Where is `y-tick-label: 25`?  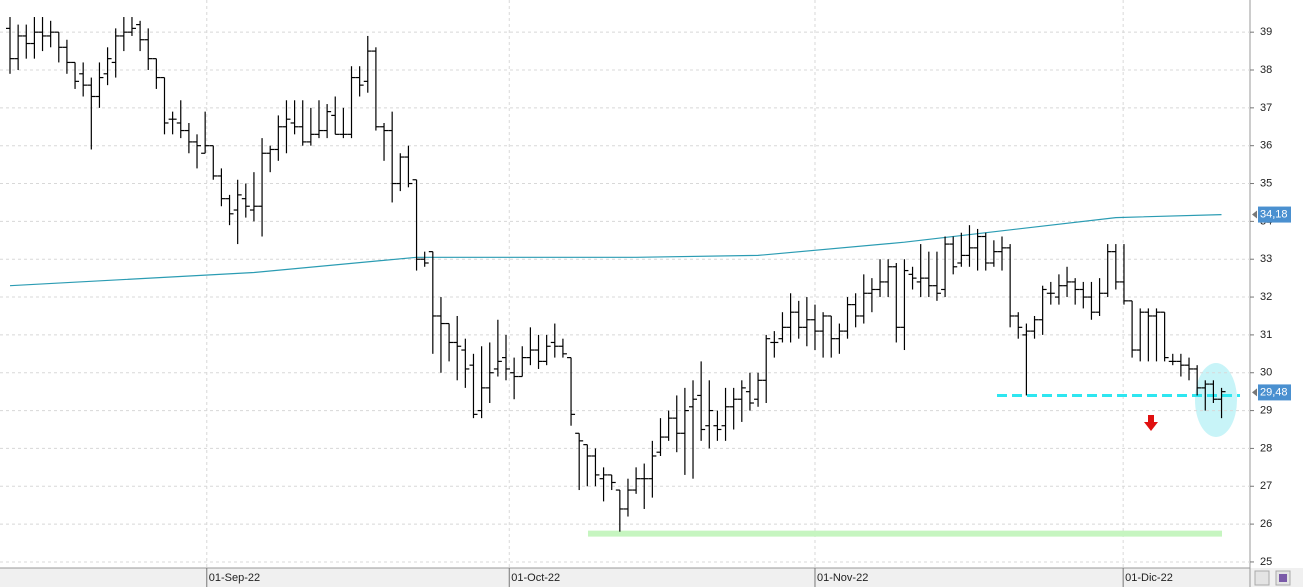
y-tick-label: 25 is located at coordinates (1266, 562).